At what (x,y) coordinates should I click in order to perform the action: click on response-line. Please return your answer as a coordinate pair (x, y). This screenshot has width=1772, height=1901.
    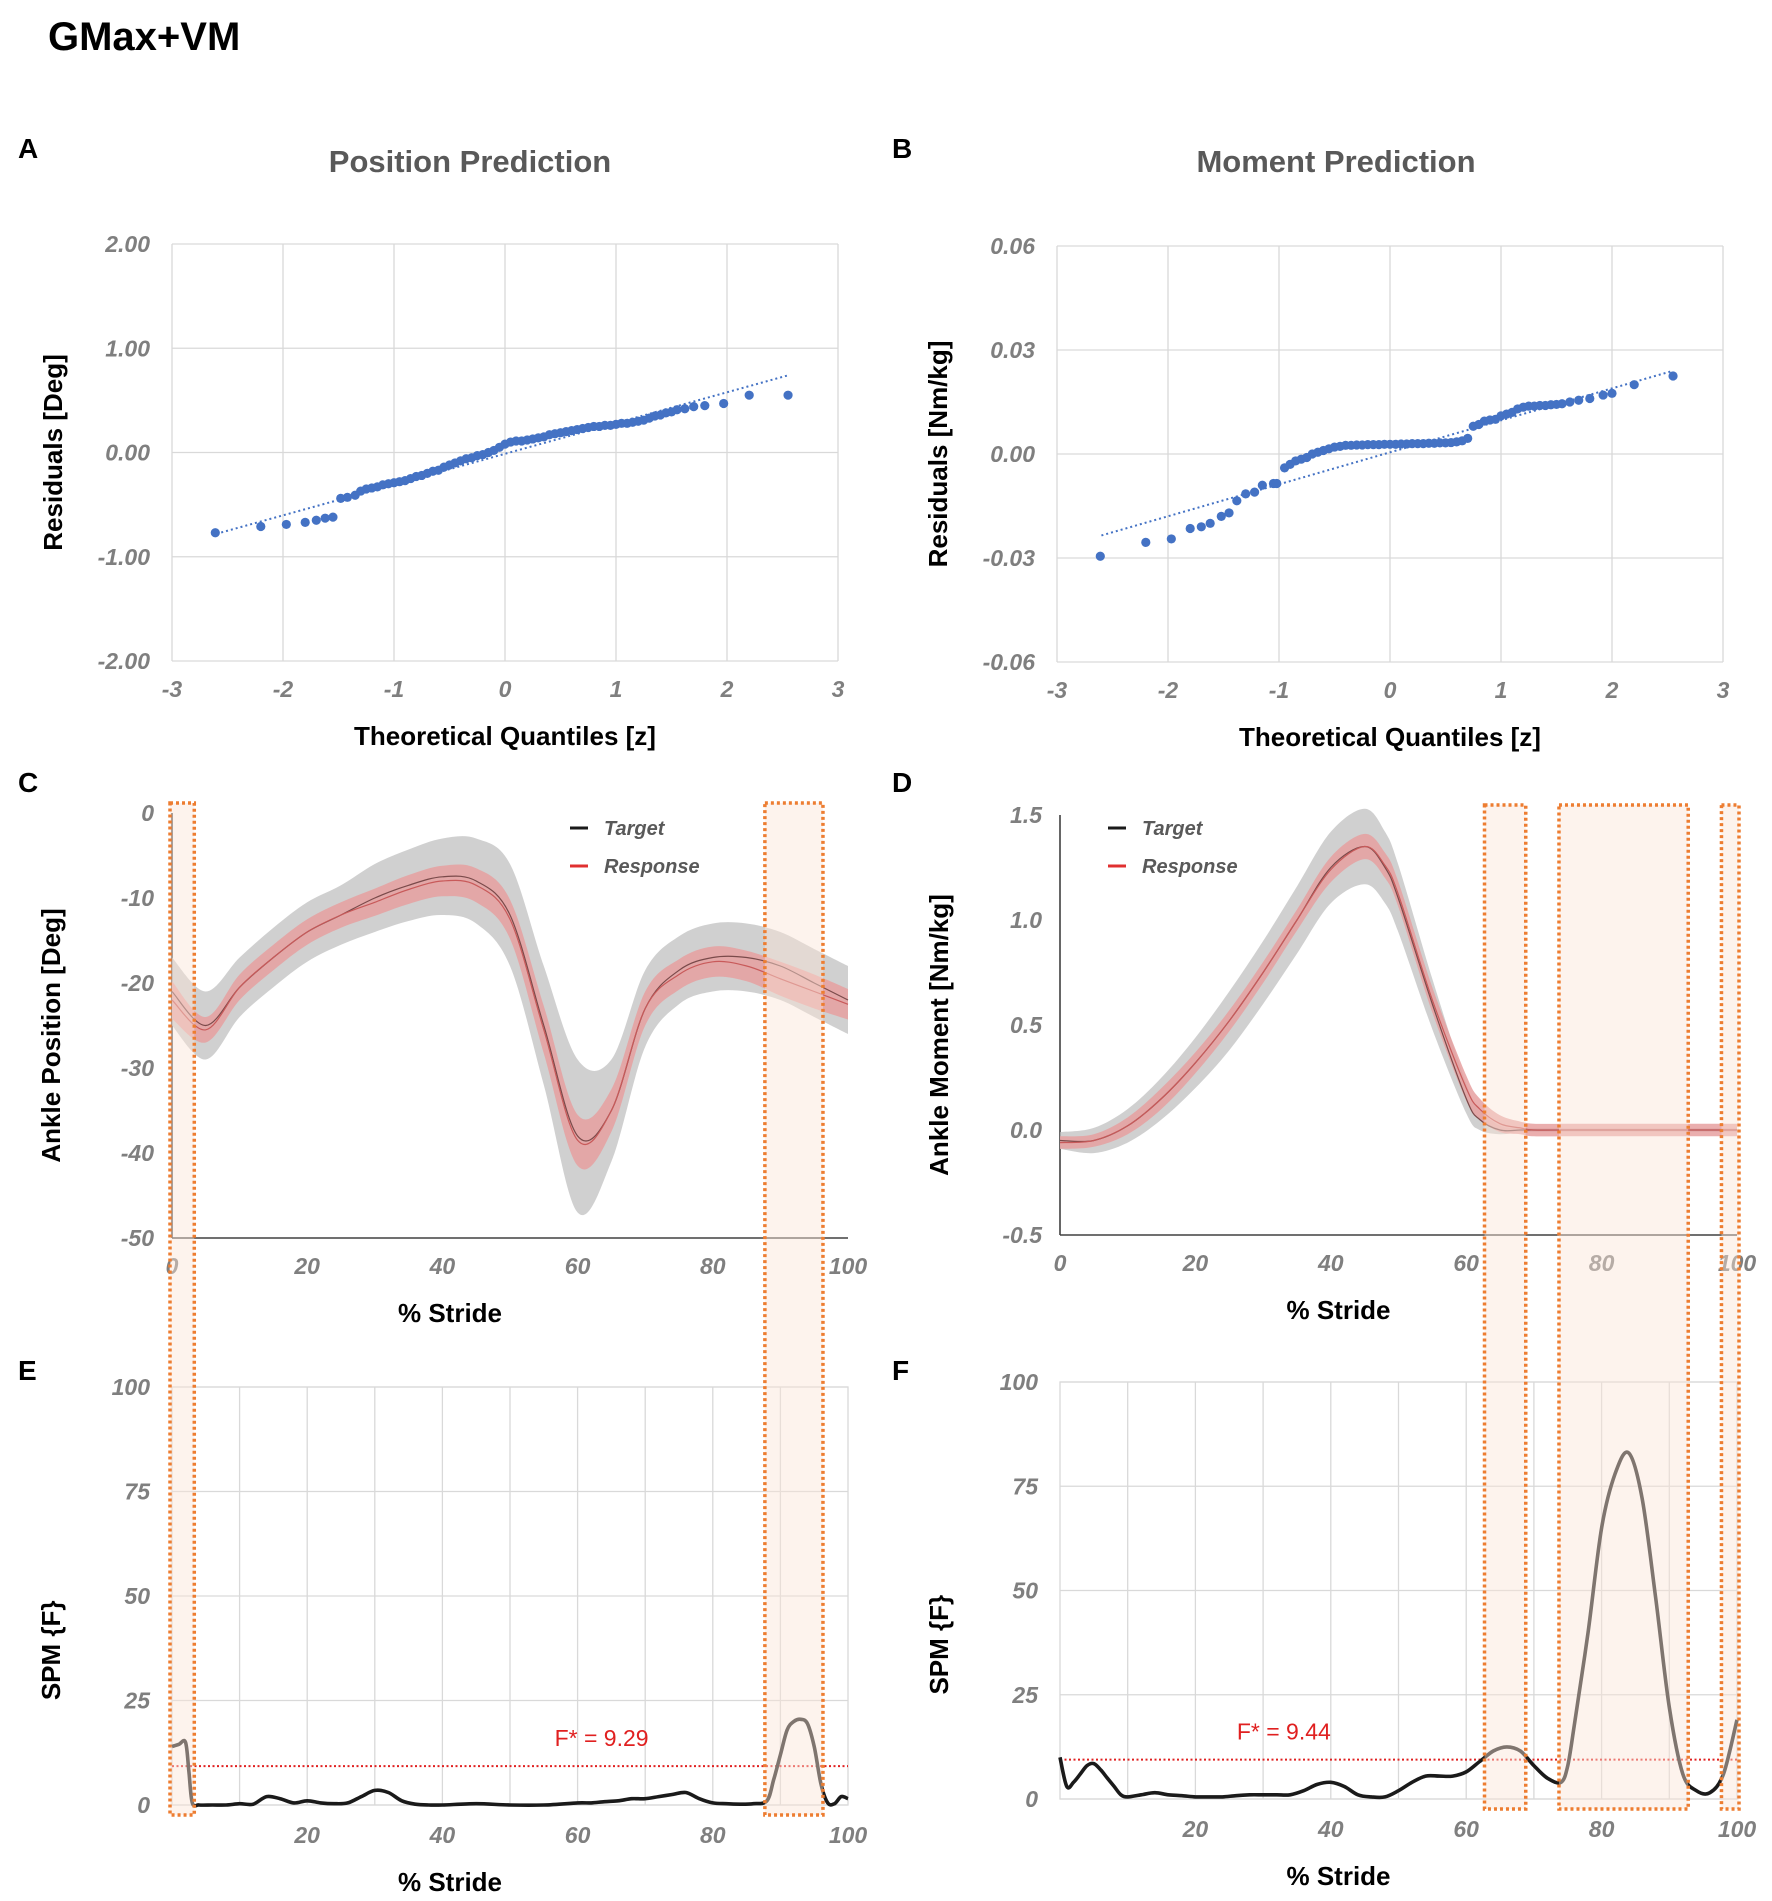
    Looking at the image, I should click on (1398, 994).